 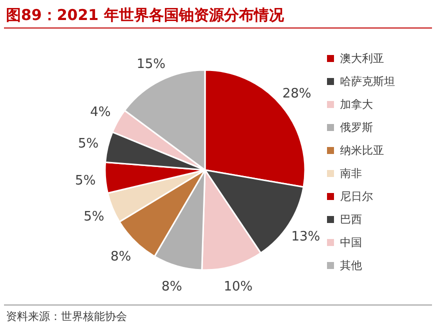 I want to click on text: 资料来源：世界核能协会, so click(x=66, y=316).